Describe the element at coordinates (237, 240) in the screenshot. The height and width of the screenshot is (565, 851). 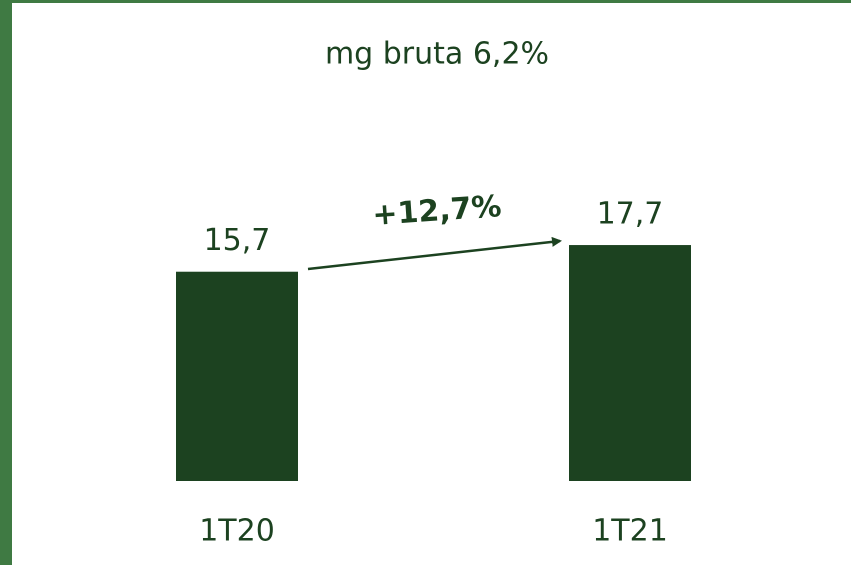
I see `value-label: 15,7` at that location.